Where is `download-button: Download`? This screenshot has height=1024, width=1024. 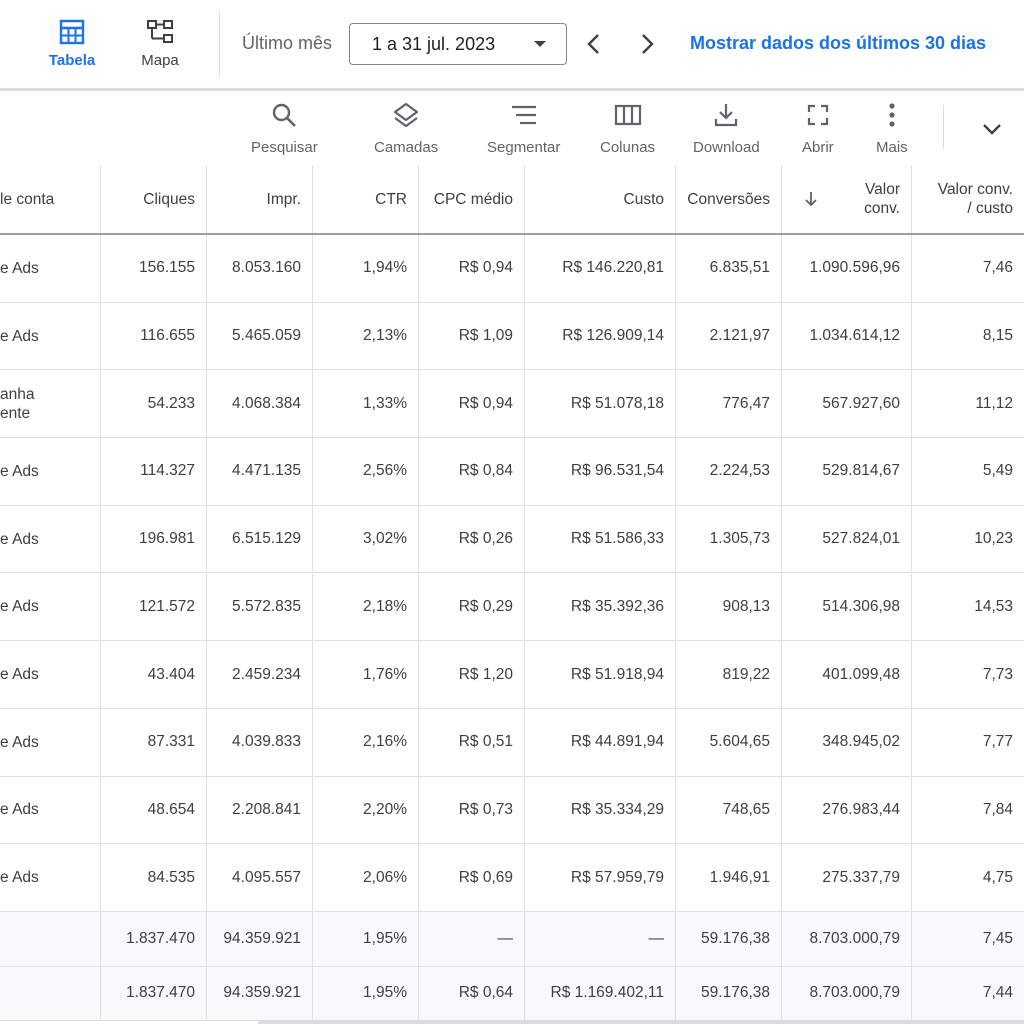
download-button: Download is located at coordinates (726, 129).